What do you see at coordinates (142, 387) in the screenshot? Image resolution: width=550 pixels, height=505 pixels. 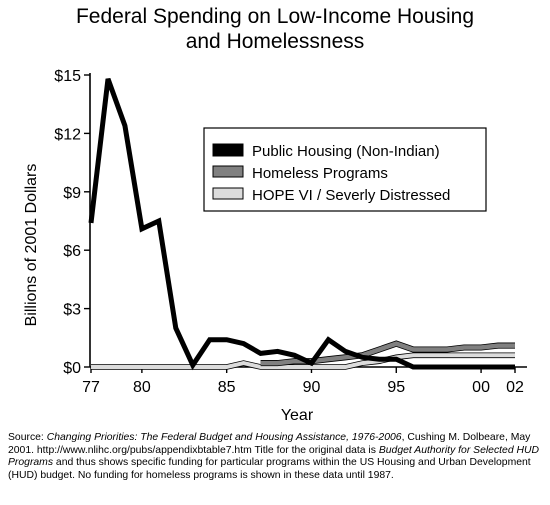 I see `x-tick-label: 80` at bounding box center [142, 387].